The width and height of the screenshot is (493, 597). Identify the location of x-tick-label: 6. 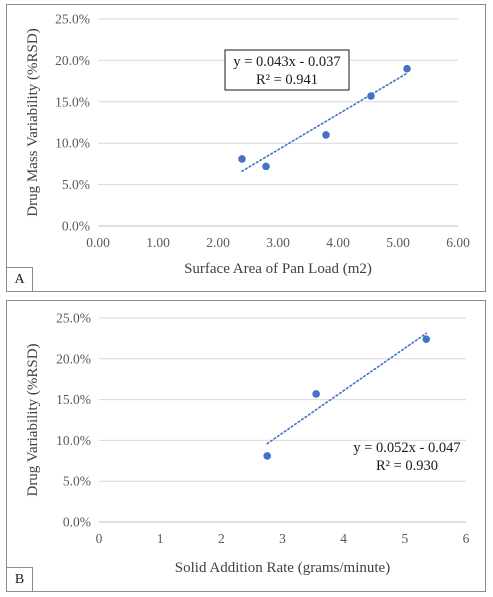
(466, 538).